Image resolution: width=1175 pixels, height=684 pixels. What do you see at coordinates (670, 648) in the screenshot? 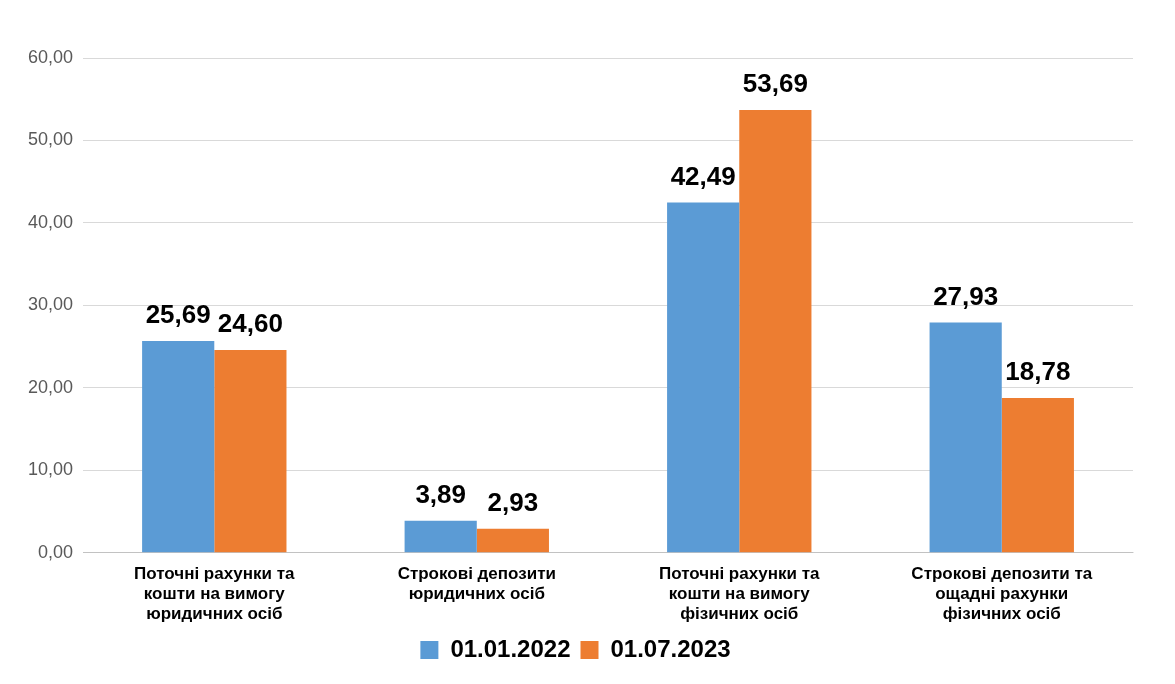
I see `legend-label: 01.07.2023` at bounding box center [670, 648].